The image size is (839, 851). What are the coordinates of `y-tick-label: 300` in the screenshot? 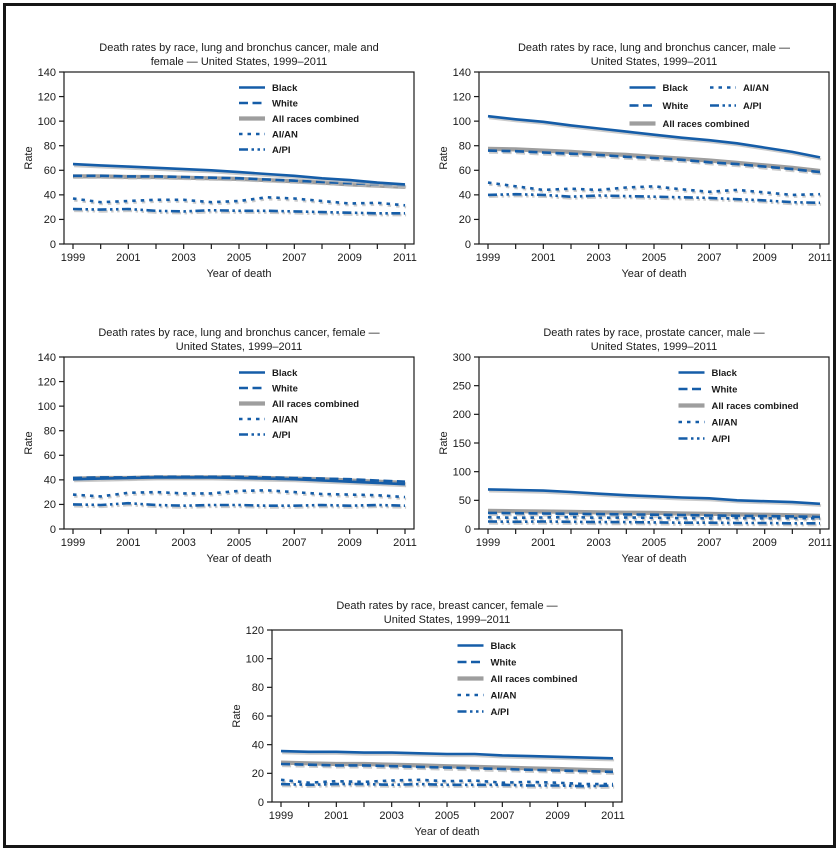 It's located at (462, 358).